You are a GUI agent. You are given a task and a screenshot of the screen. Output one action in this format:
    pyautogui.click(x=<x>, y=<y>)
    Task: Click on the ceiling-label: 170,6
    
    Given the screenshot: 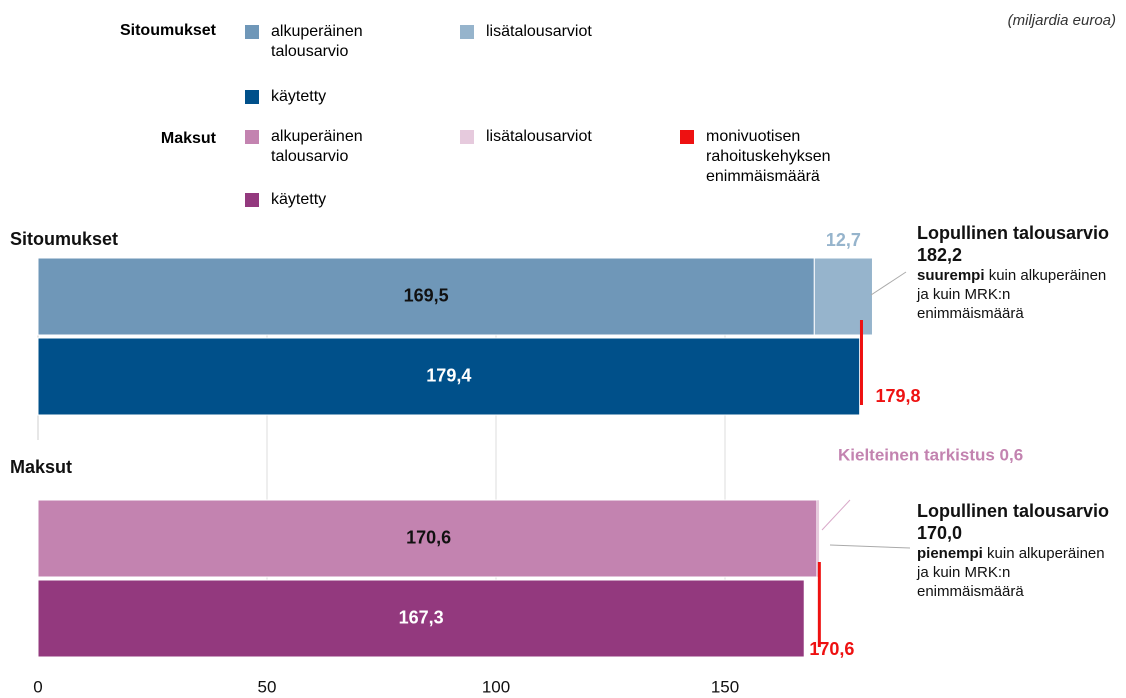 What is the action you would take?
    pyautogui.click(x=831, y=649)
    